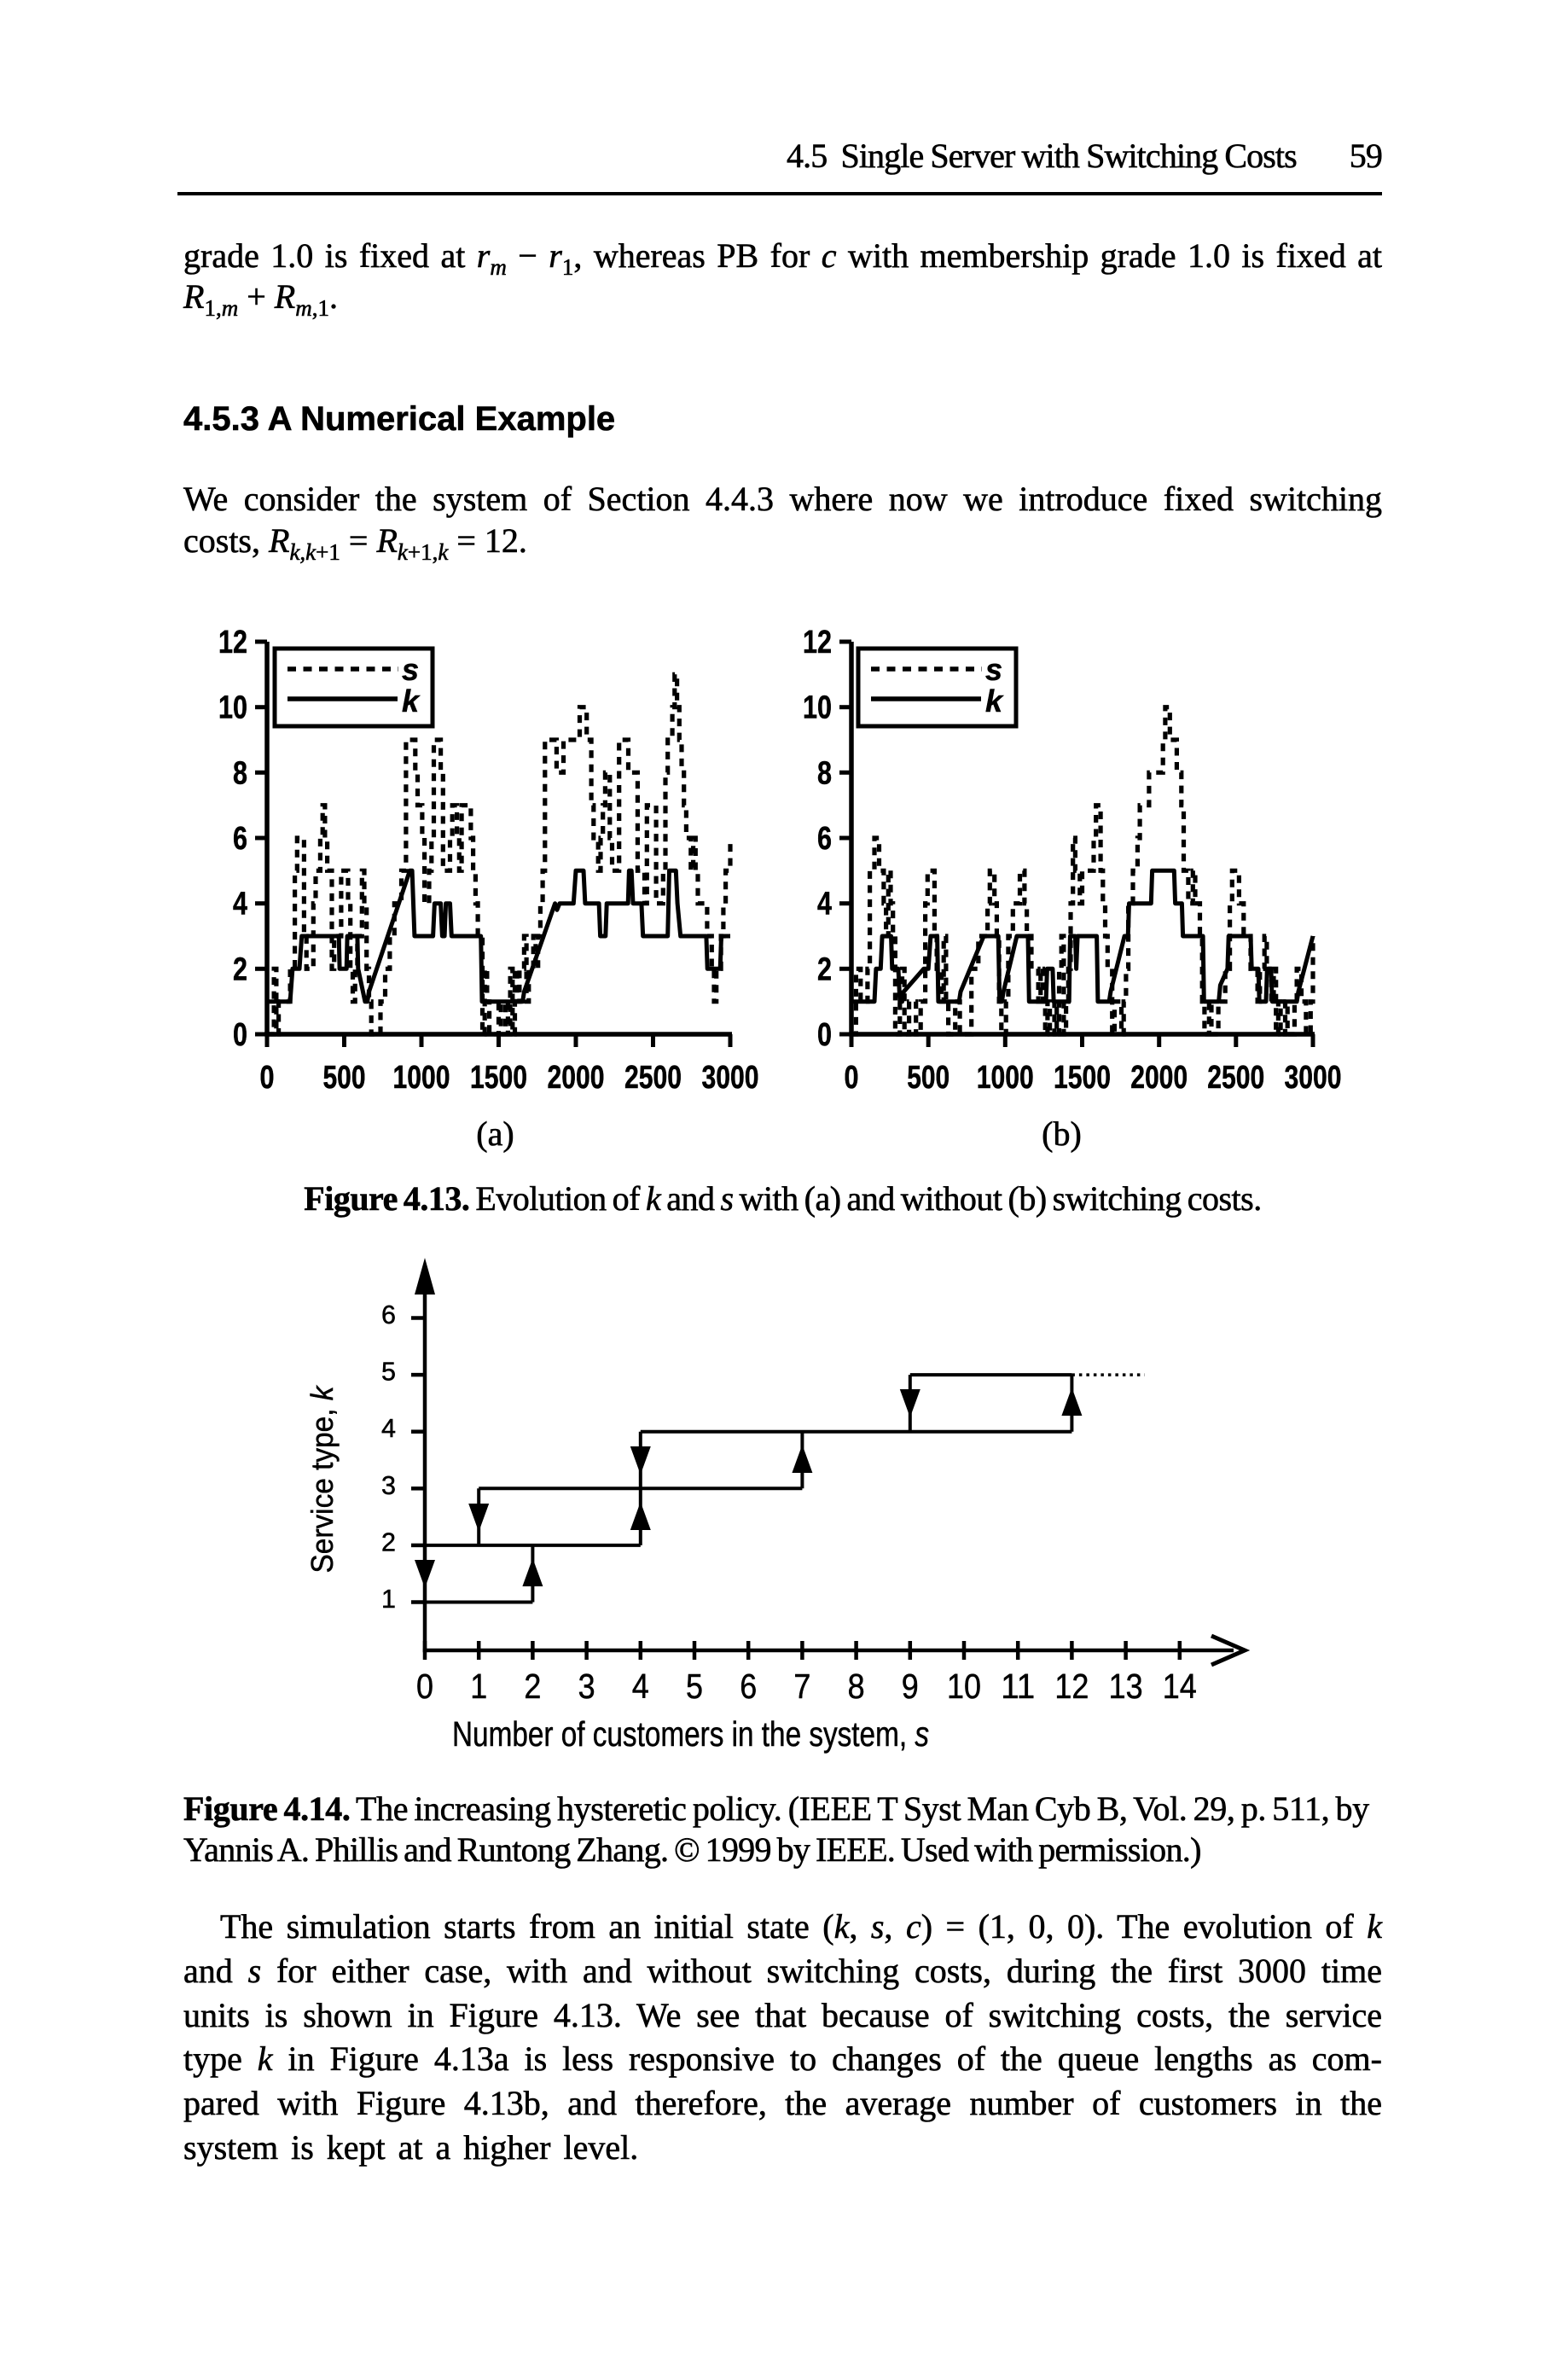  I want to click on svg-text:Number of customers in the sys: Number of customers in the system, s, so click(690, 1734).